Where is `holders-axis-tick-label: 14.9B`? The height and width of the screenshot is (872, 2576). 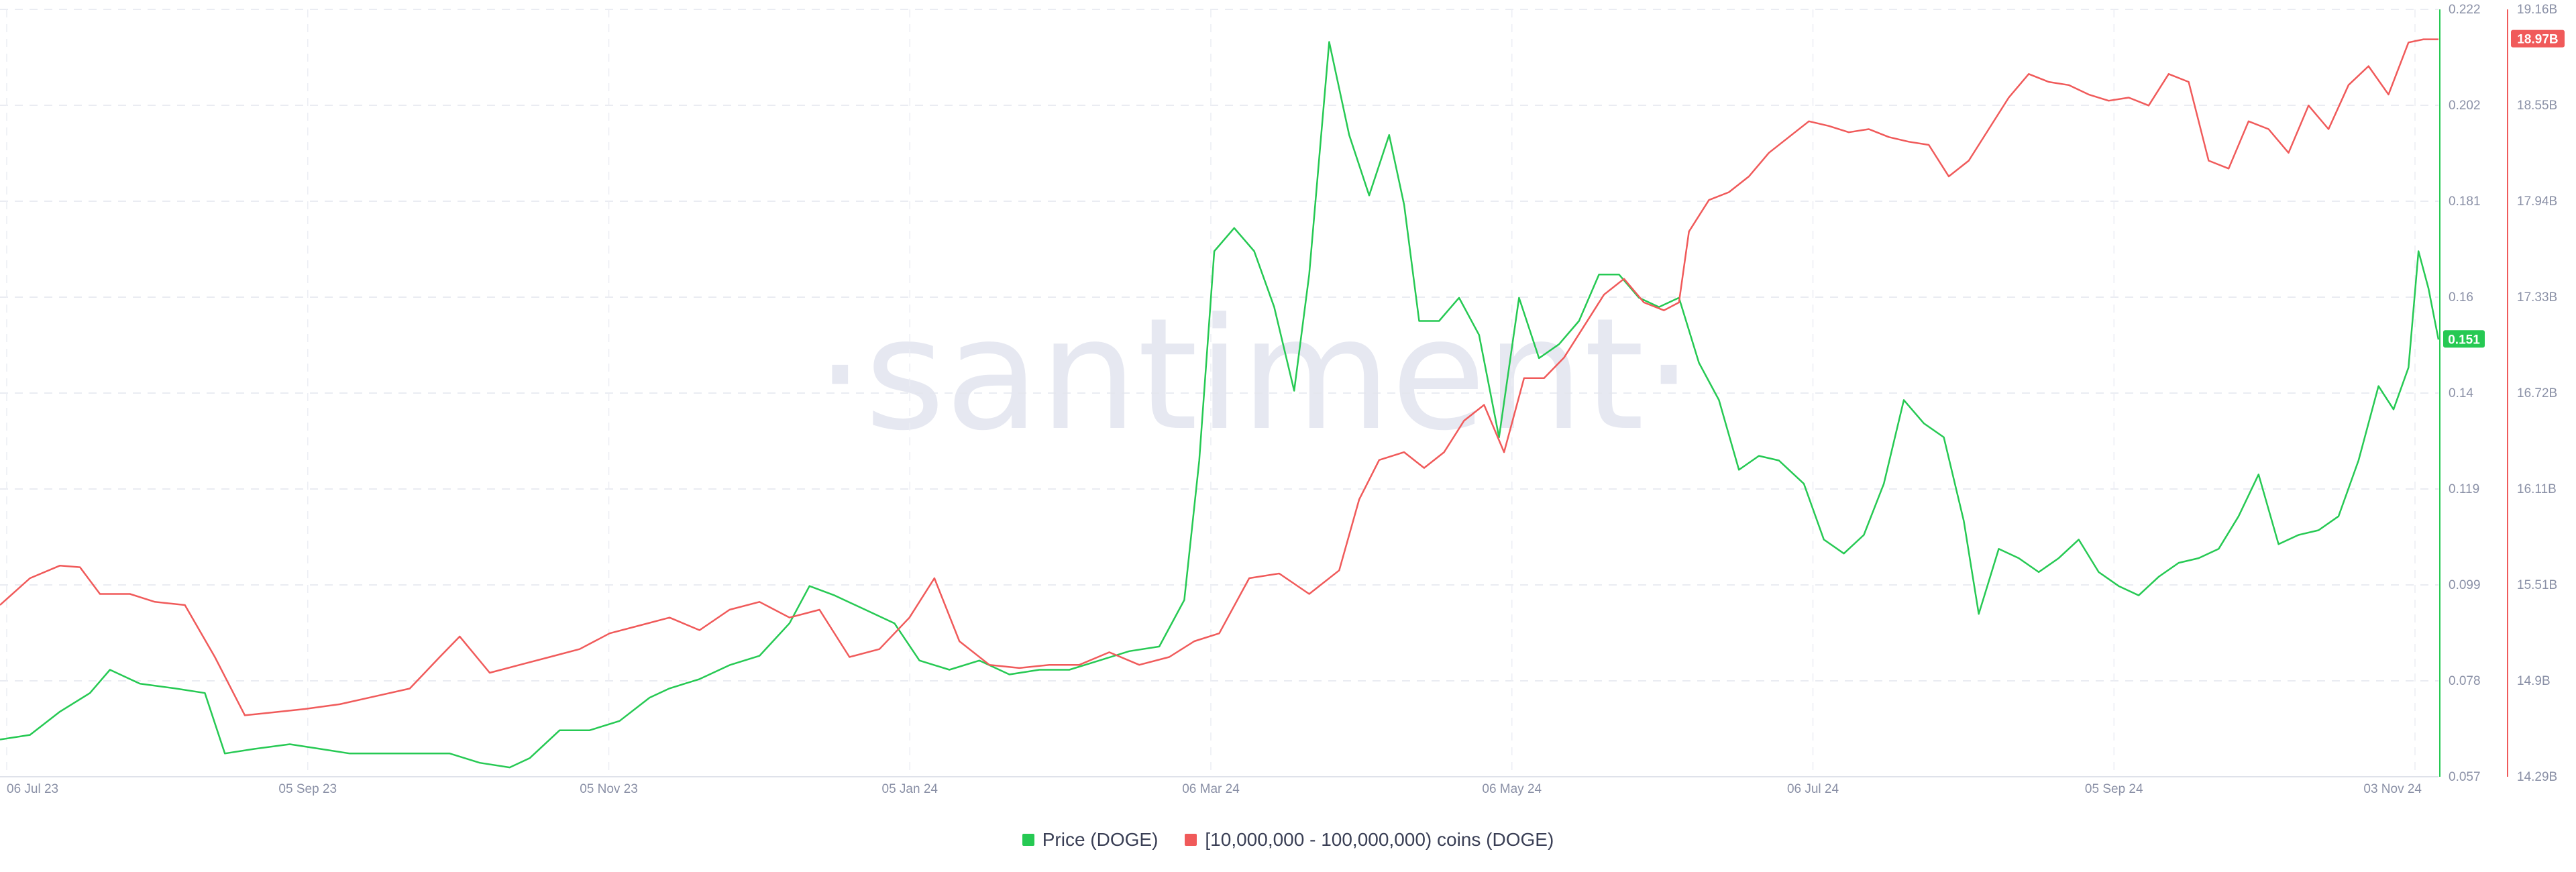 holders-axis-tick-label: 14.9B is located at coordinates (2534, 681).